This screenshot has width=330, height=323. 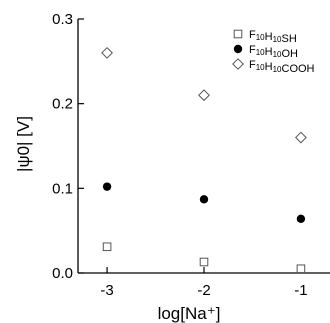 What do you see at coordinates (62, 188) in the screenshot?
I see `y-tick-label: 0.1` at bounding box center [62, 188].